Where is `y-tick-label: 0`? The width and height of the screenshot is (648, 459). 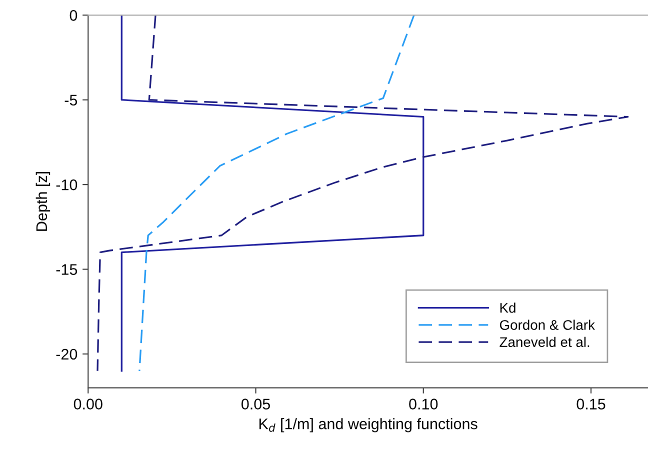 y-tick-label: 0 is located at coordinates (74, 15).